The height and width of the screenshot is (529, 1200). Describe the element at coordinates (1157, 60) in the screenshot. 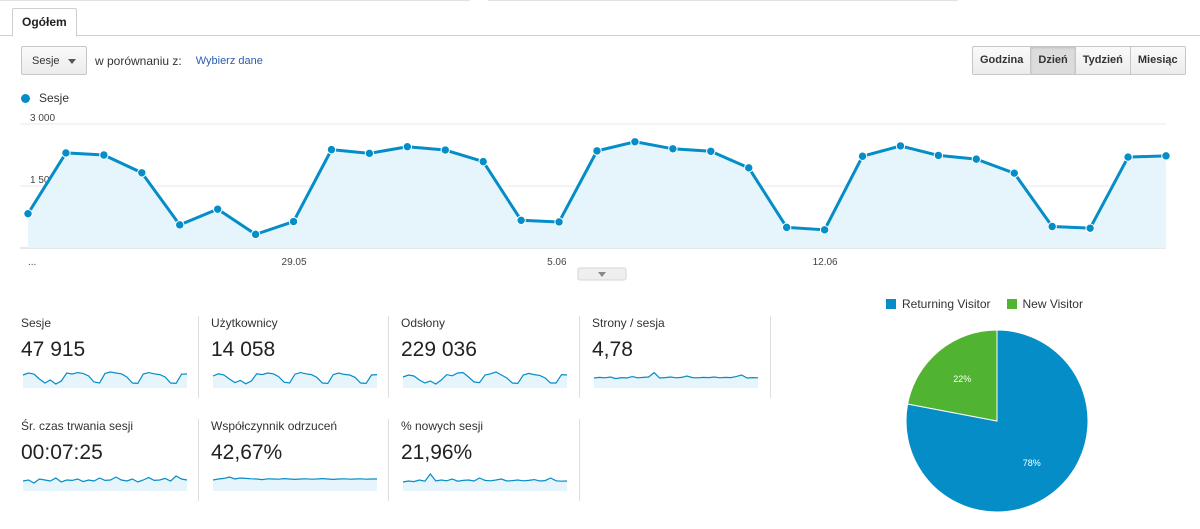

I see `period-month-button: Miesiąc` at that location.